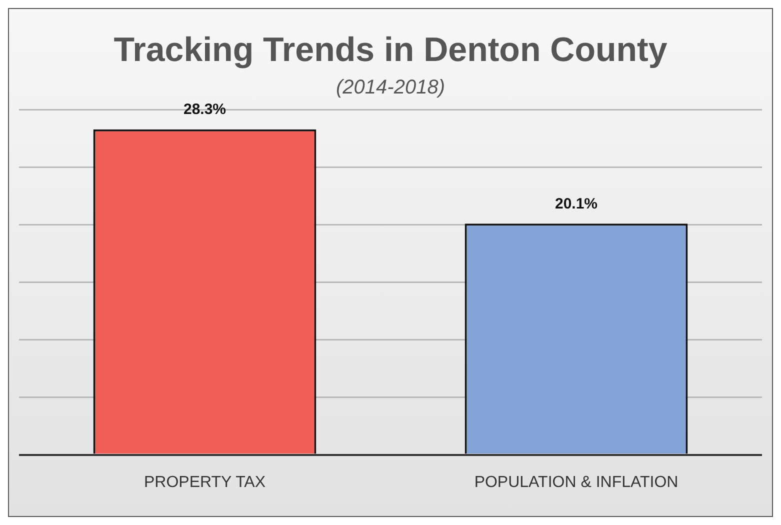 Image resolution: width=781 pixels, height=525 pixels. I want to click on chart-subtitle: (2014-2018), so click(390, 87).